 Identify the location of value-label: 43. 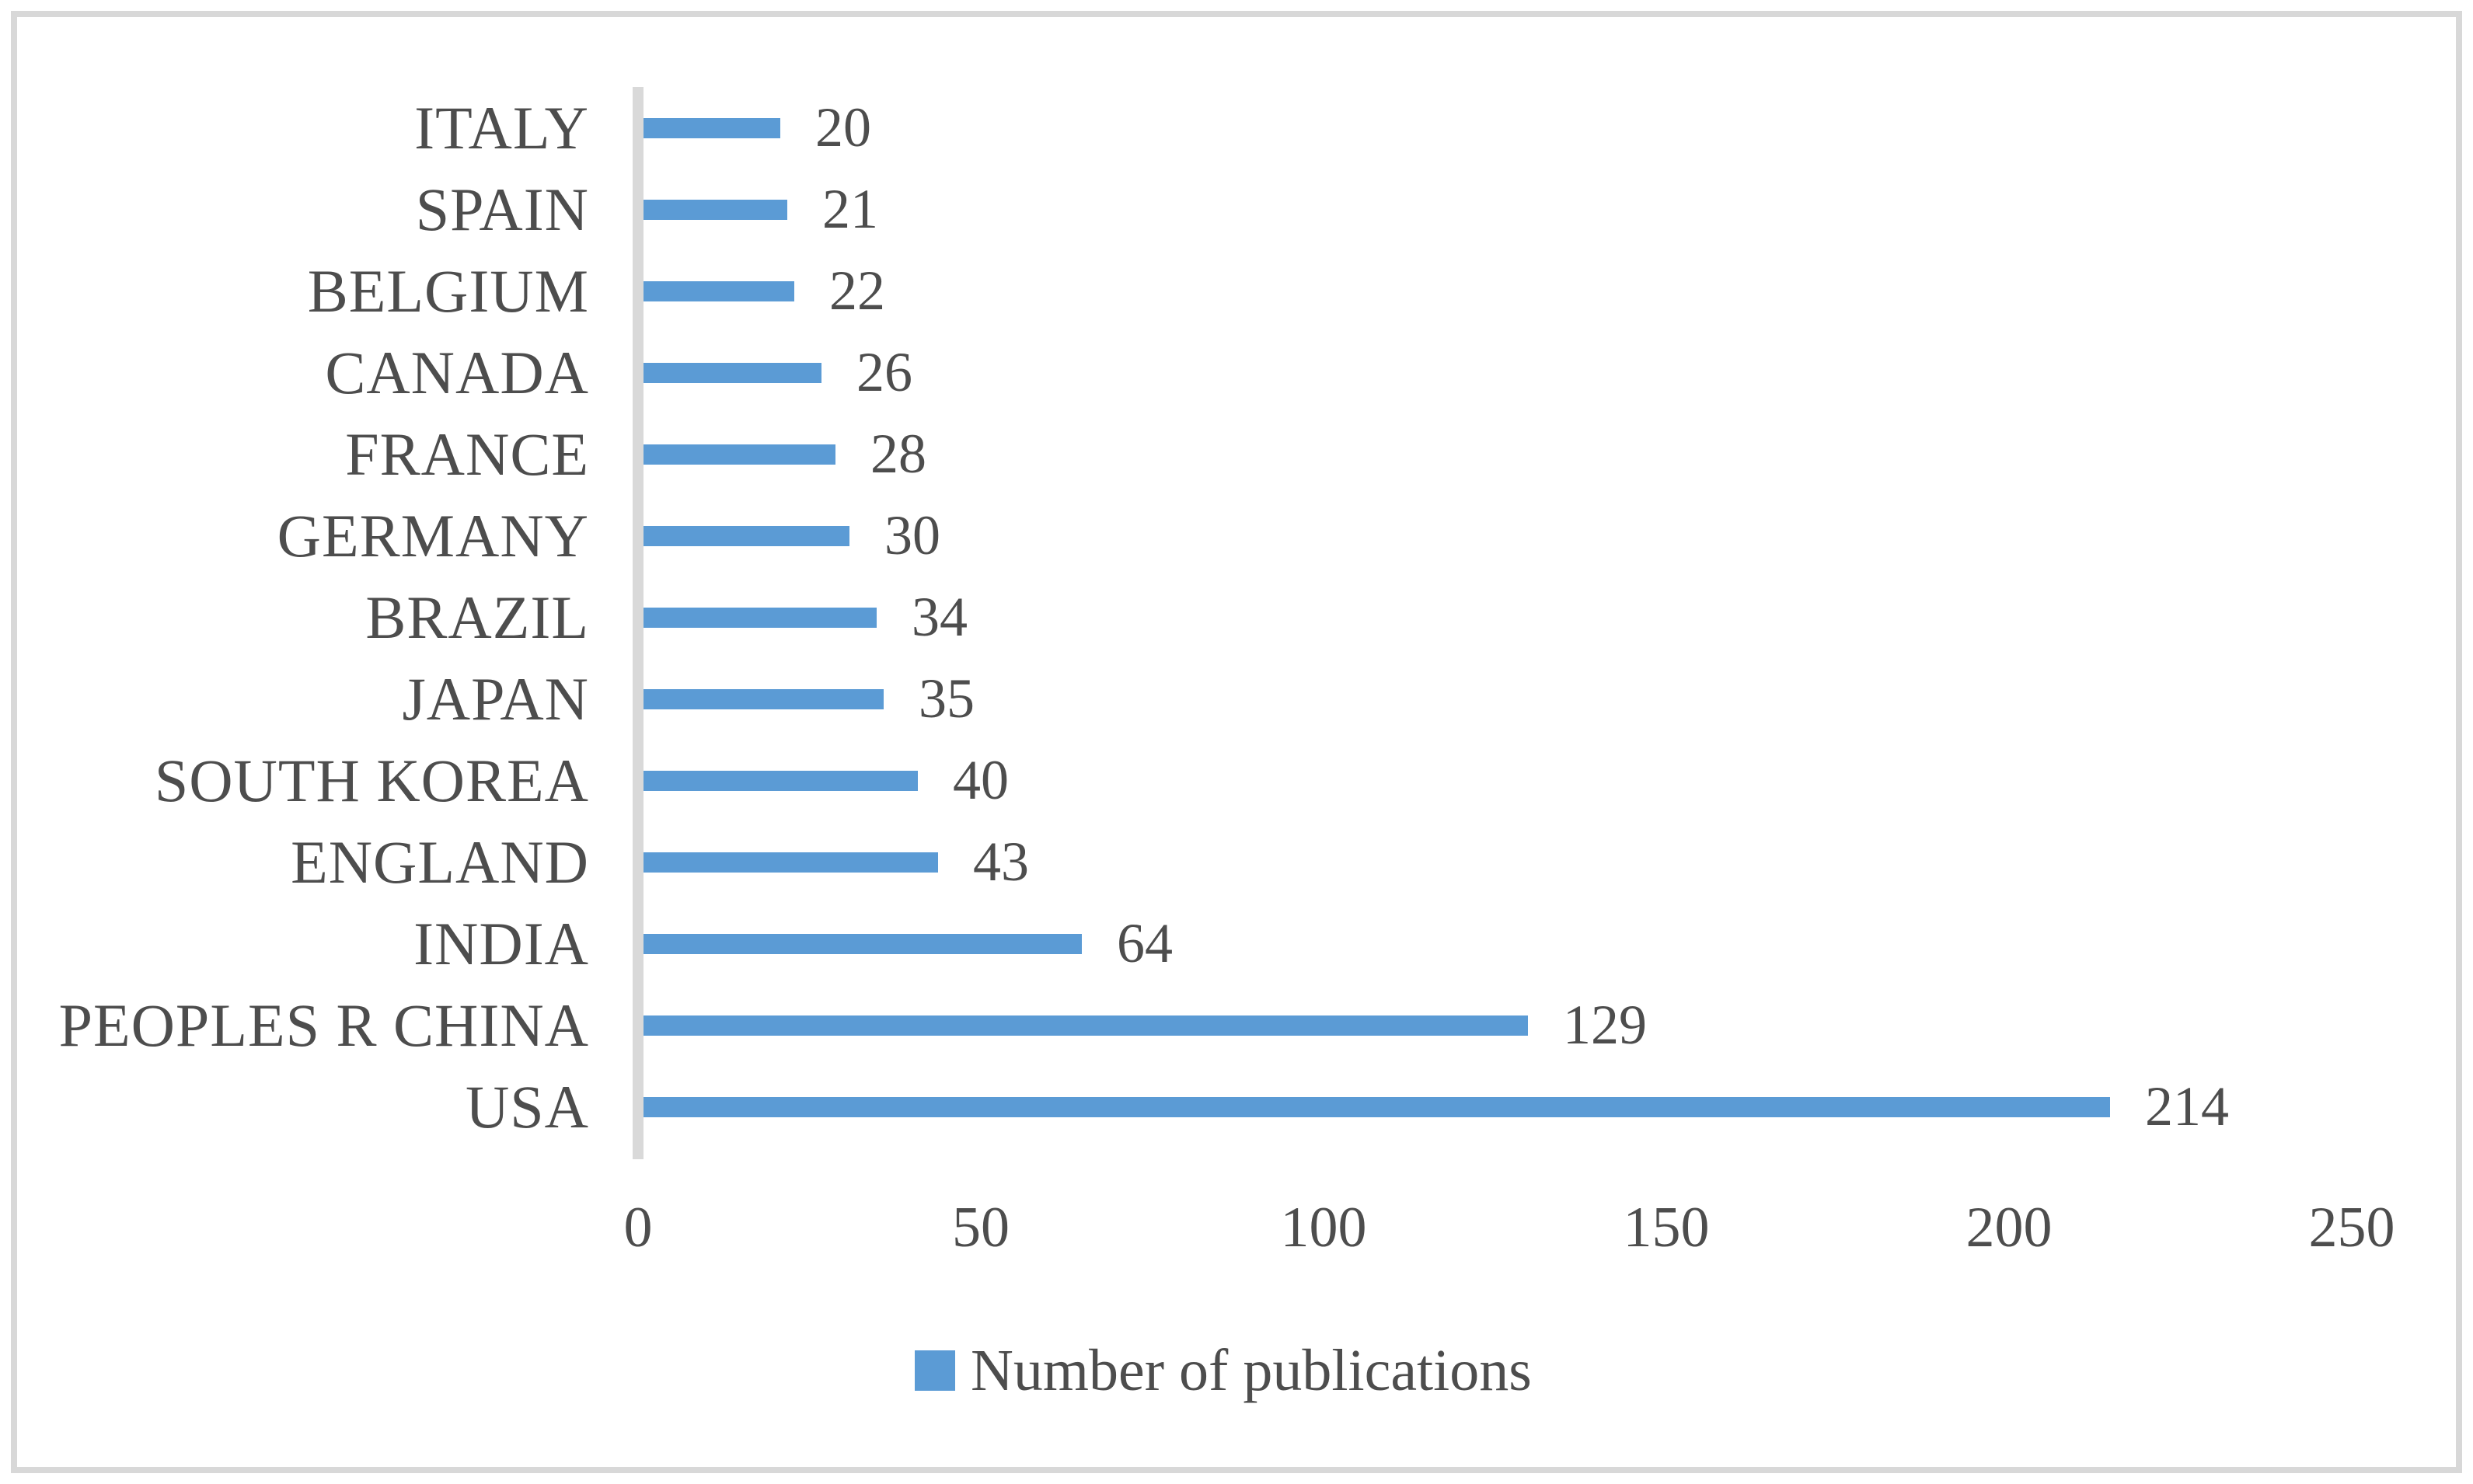
(1001, 862).